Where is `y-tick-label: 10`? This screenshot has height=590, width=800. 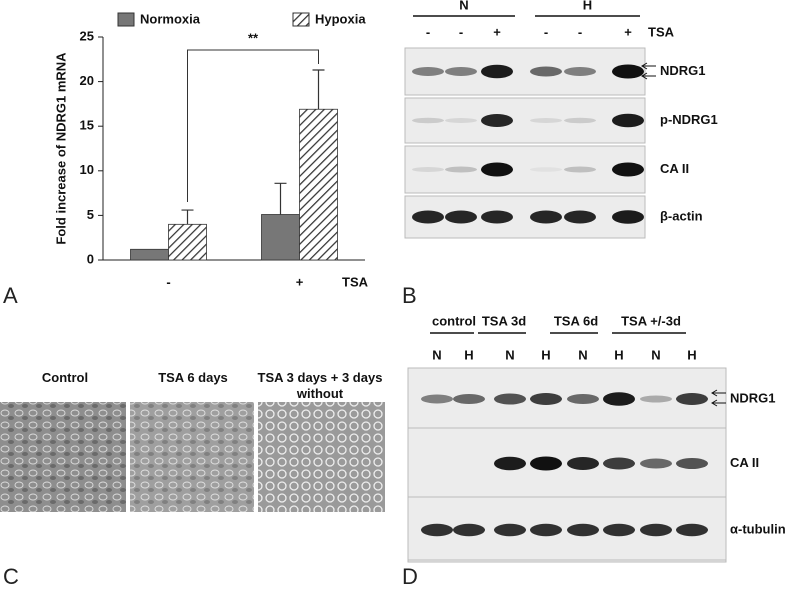
y-tick-label: 10 is located at coordinates (87, 169).